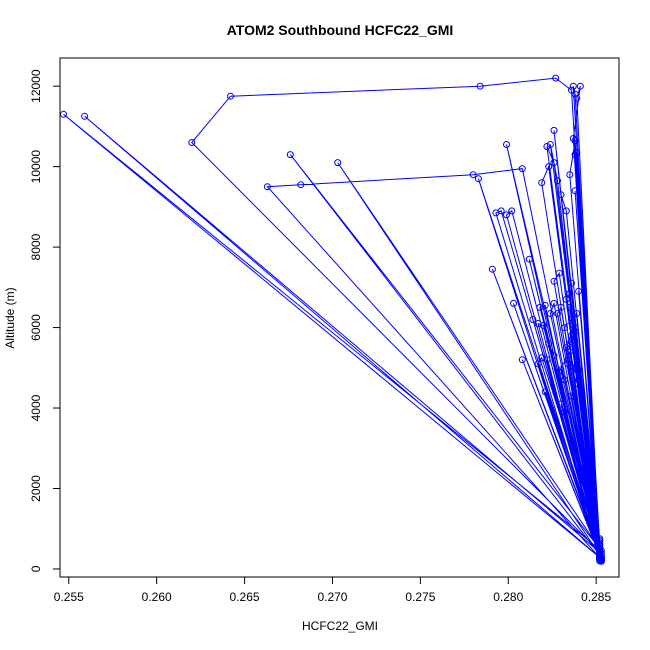  I want to click on y-tick-label-2: 4000, so click(36, 407).